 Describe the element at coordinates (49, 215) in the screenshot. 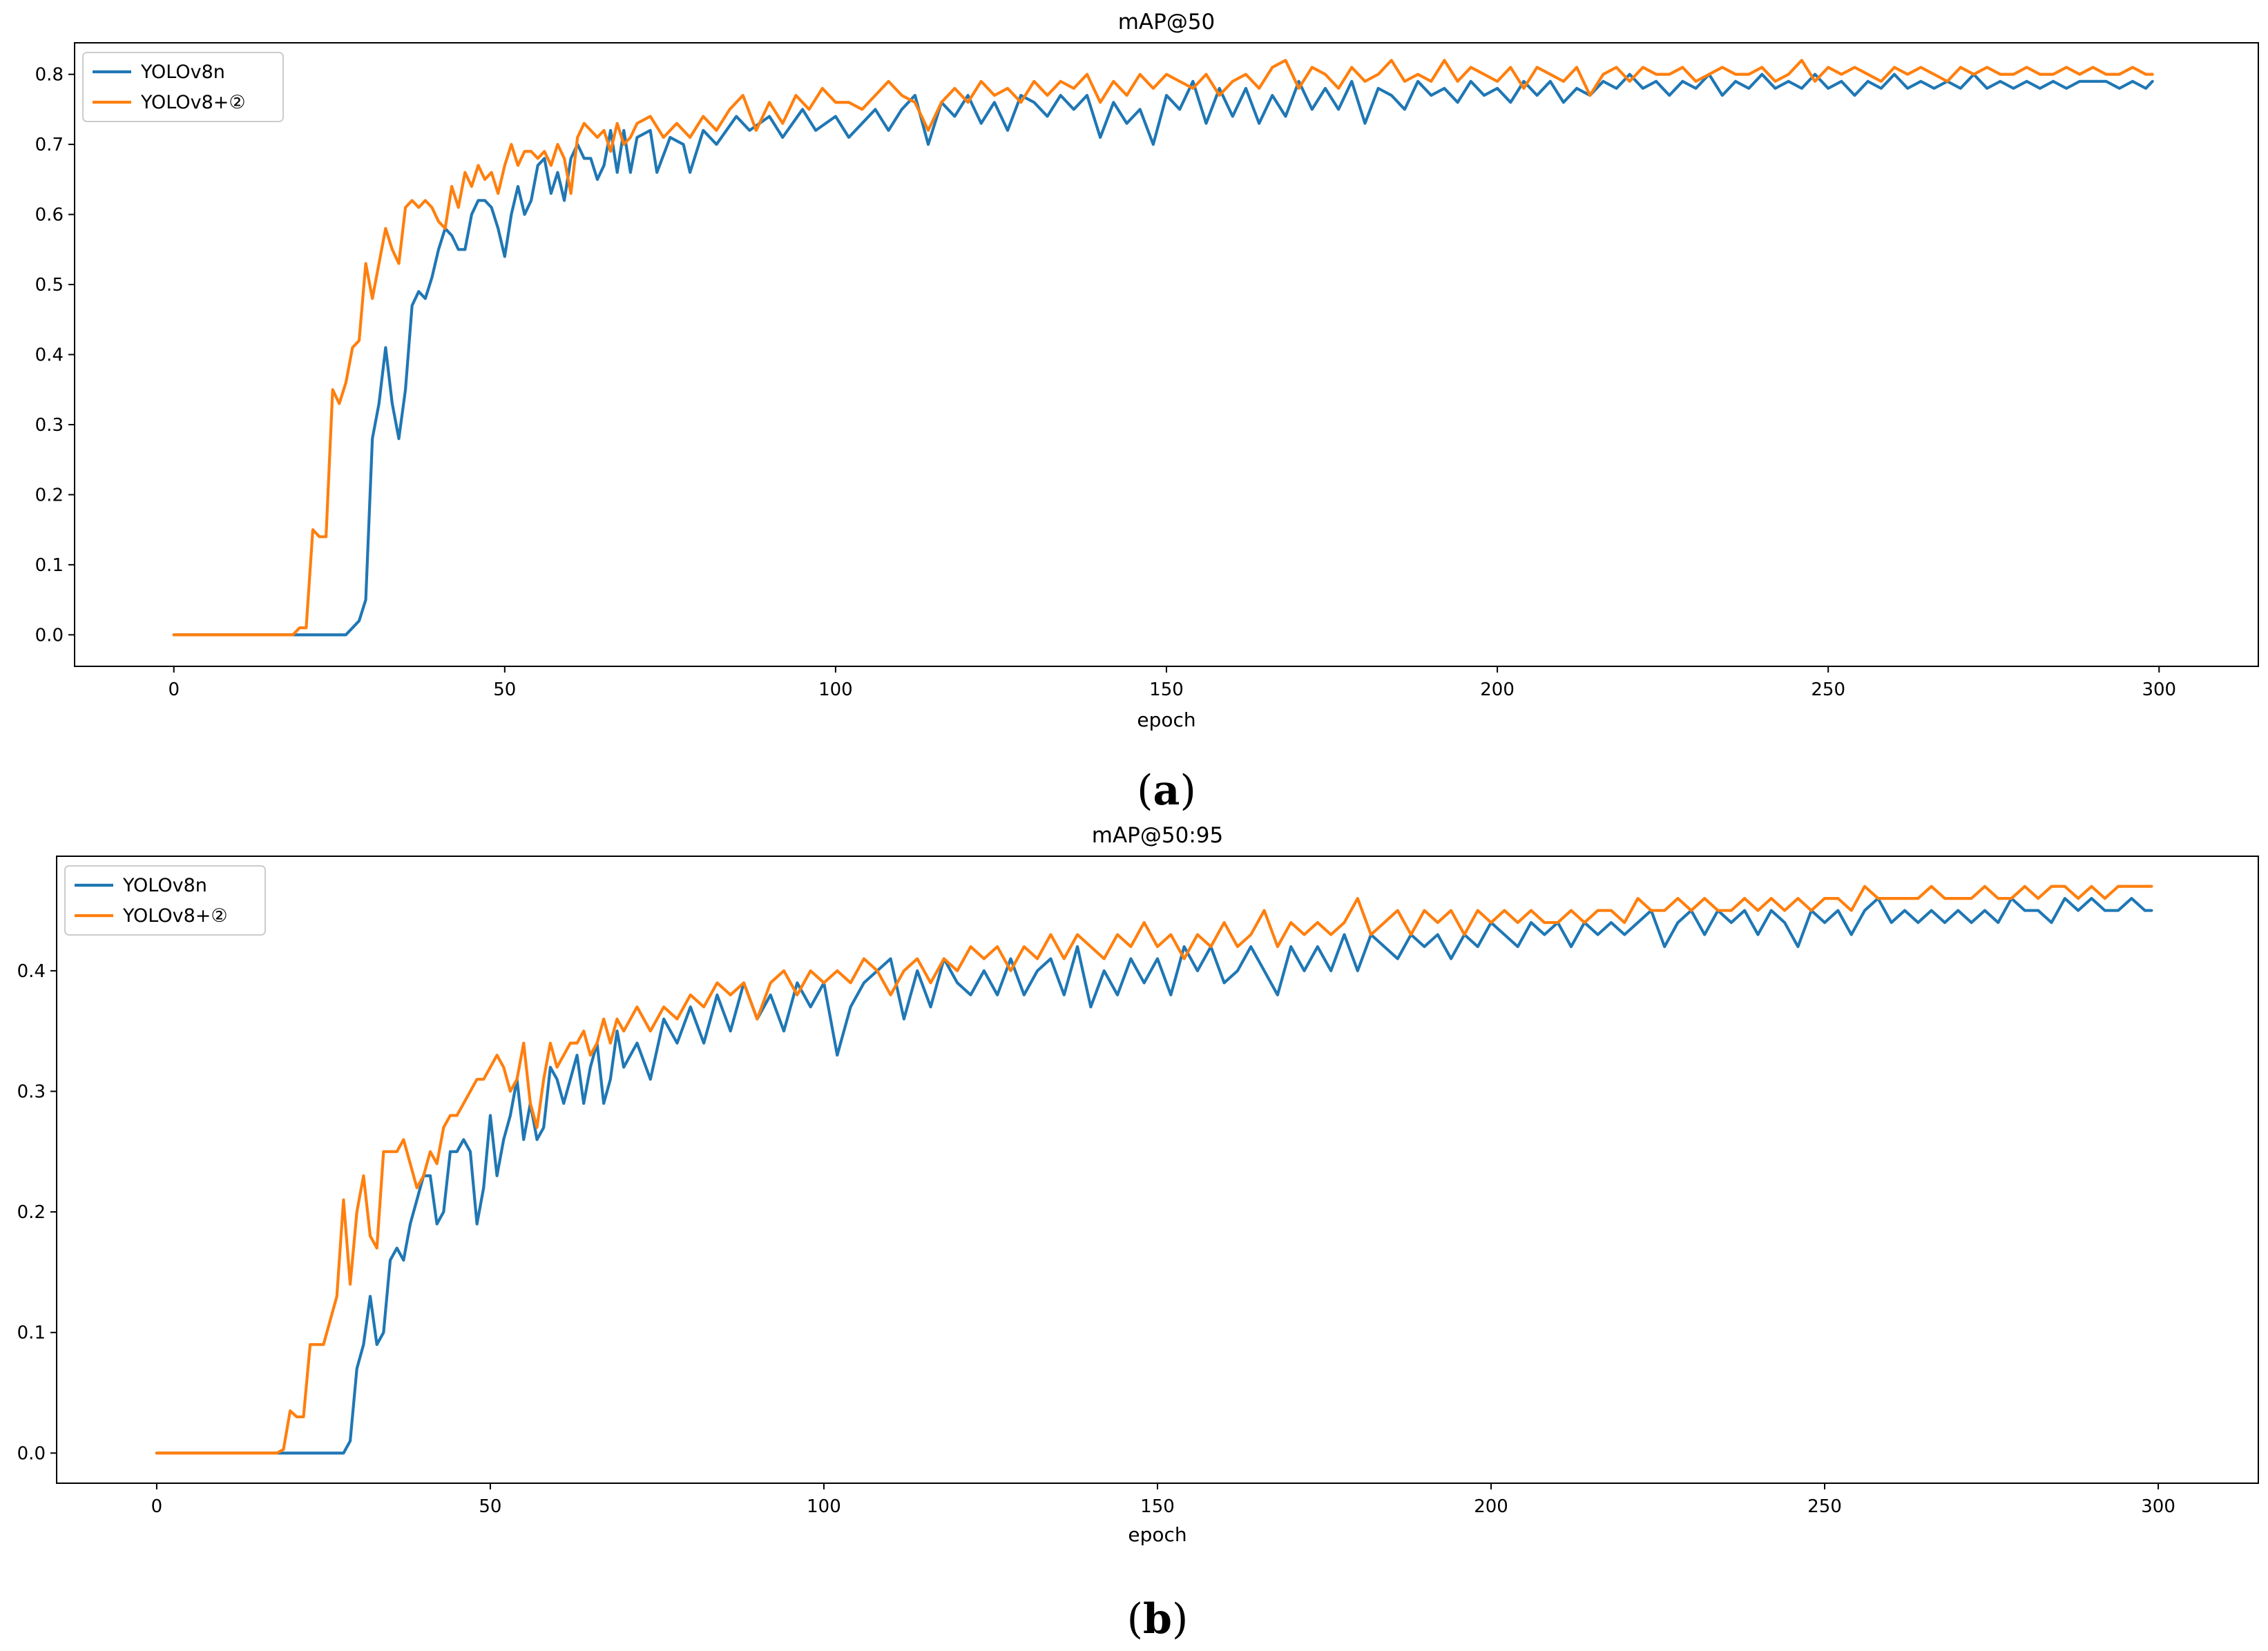

I see `y-tick-label: 0.6` at that location.